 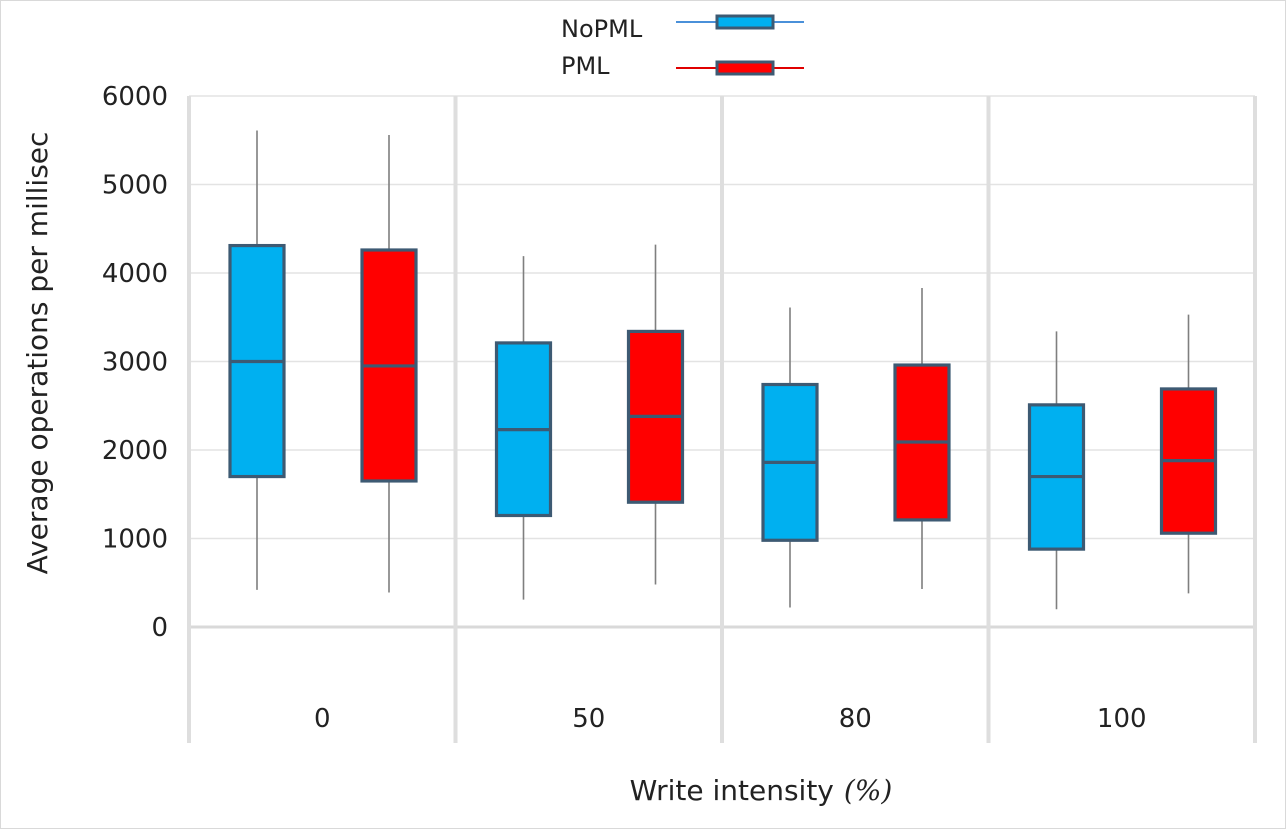 I want to click on legend-swatch-pml, so click(x=745, y=68).